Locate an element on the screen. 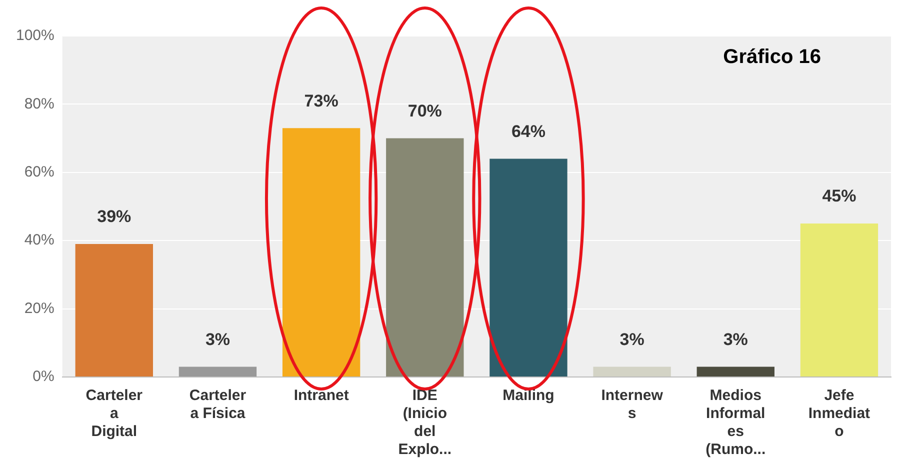 The image size is (897, 469). y-tick-label: 100% is located at coordinates (35, 35).